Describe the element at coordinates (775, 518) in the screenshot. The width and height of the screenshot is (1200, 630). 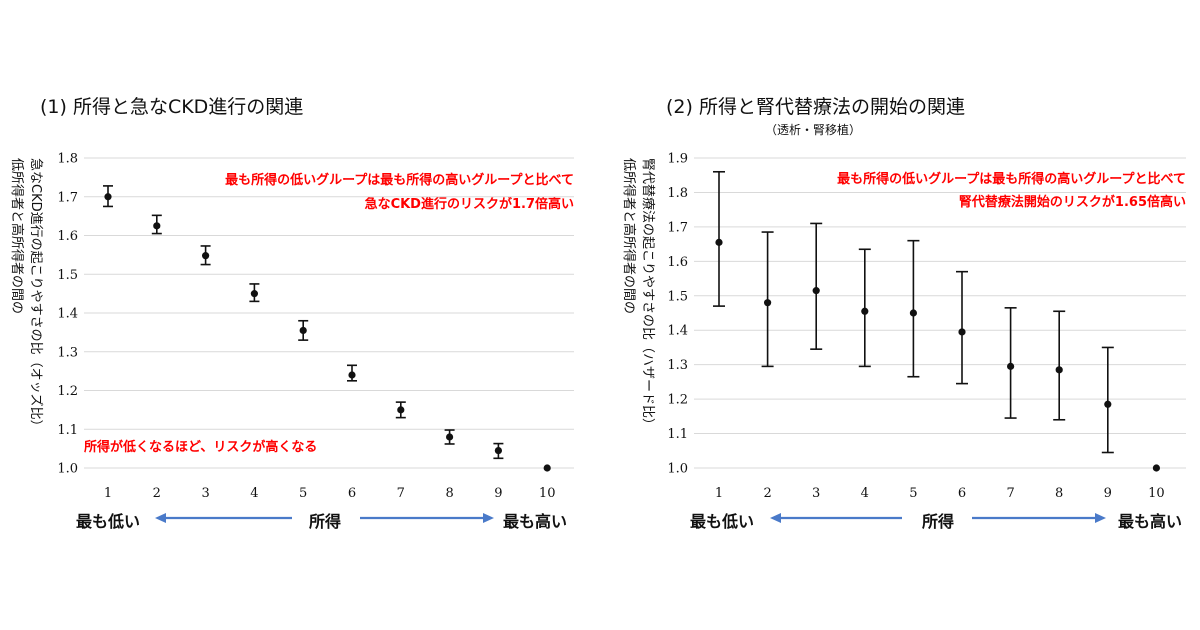
I see `chart-2-arrowhead-left` at that location.